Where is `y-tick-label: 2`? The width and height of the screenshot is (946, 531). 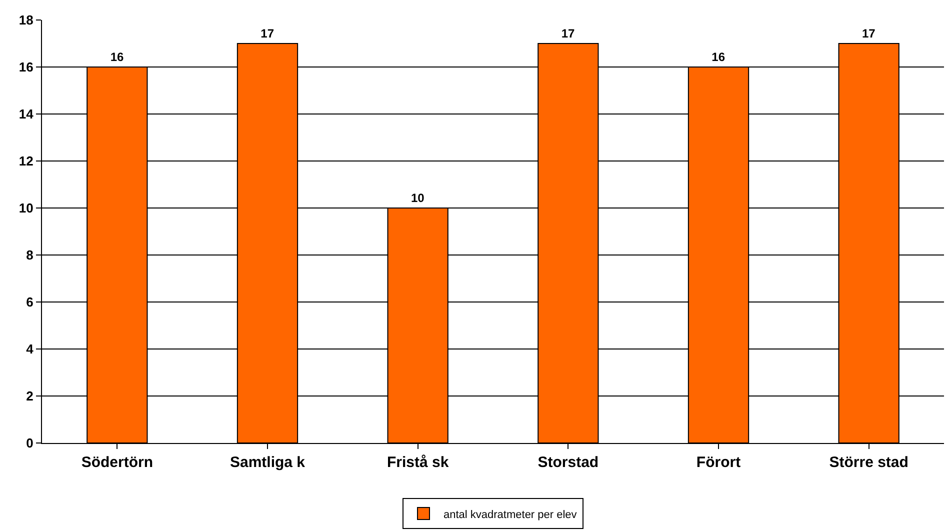 y-tick-label: 2 is located at coordinates (30, 396).